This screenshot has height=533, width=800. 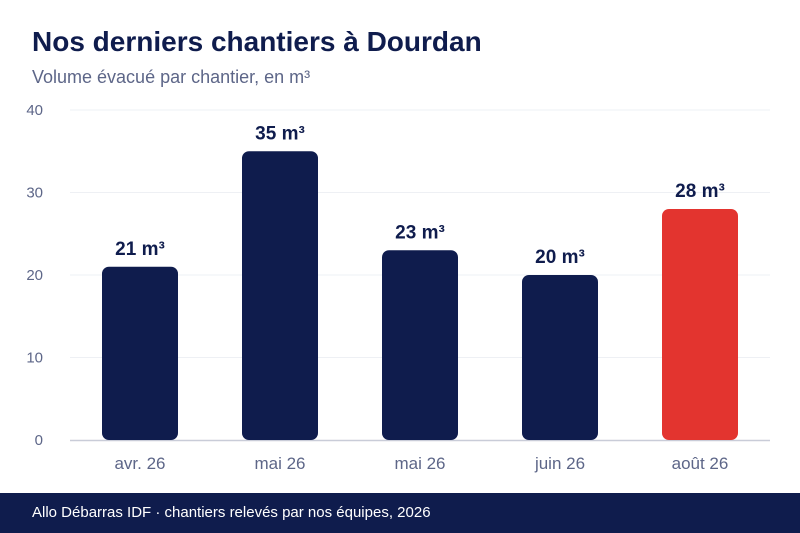 What do you see at coordinates (34, 358) in the screenshot?
I see `y-tick-label: 10` at bounding box center [34, 358].